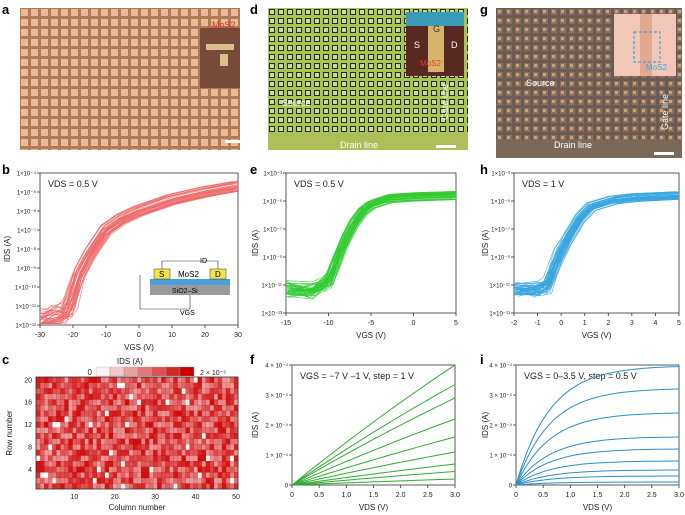 This screenshot has height=515, width=685. What do you see at coordinates (276, 396) in the screenshot?
I see `y-tick-label: 3 × 10⁻⁴` at bounding box center [276, 396].